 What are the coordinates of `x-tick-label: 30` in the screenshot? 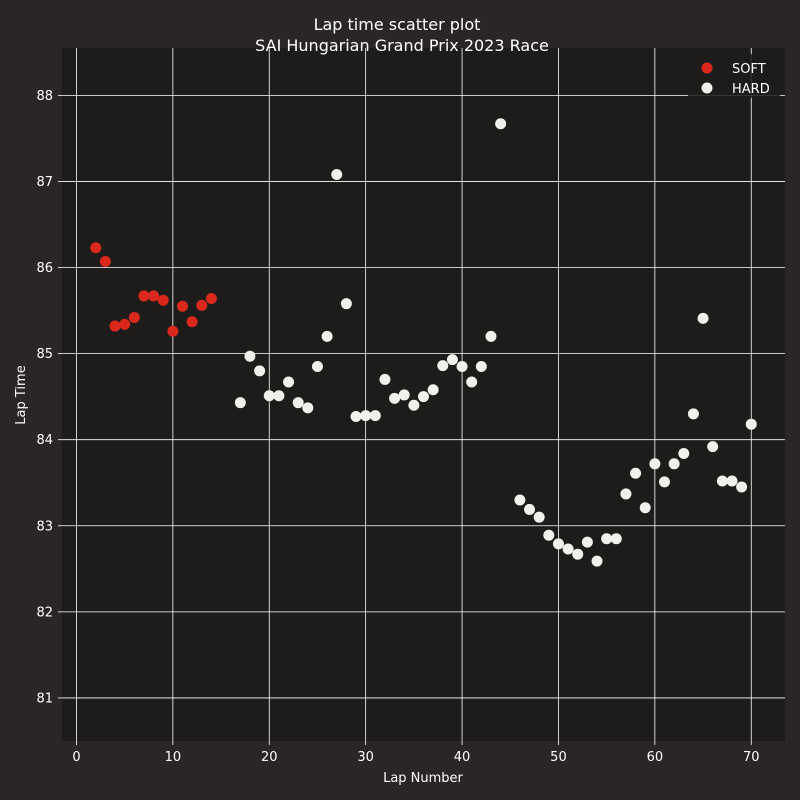 It's located at (365, 757).